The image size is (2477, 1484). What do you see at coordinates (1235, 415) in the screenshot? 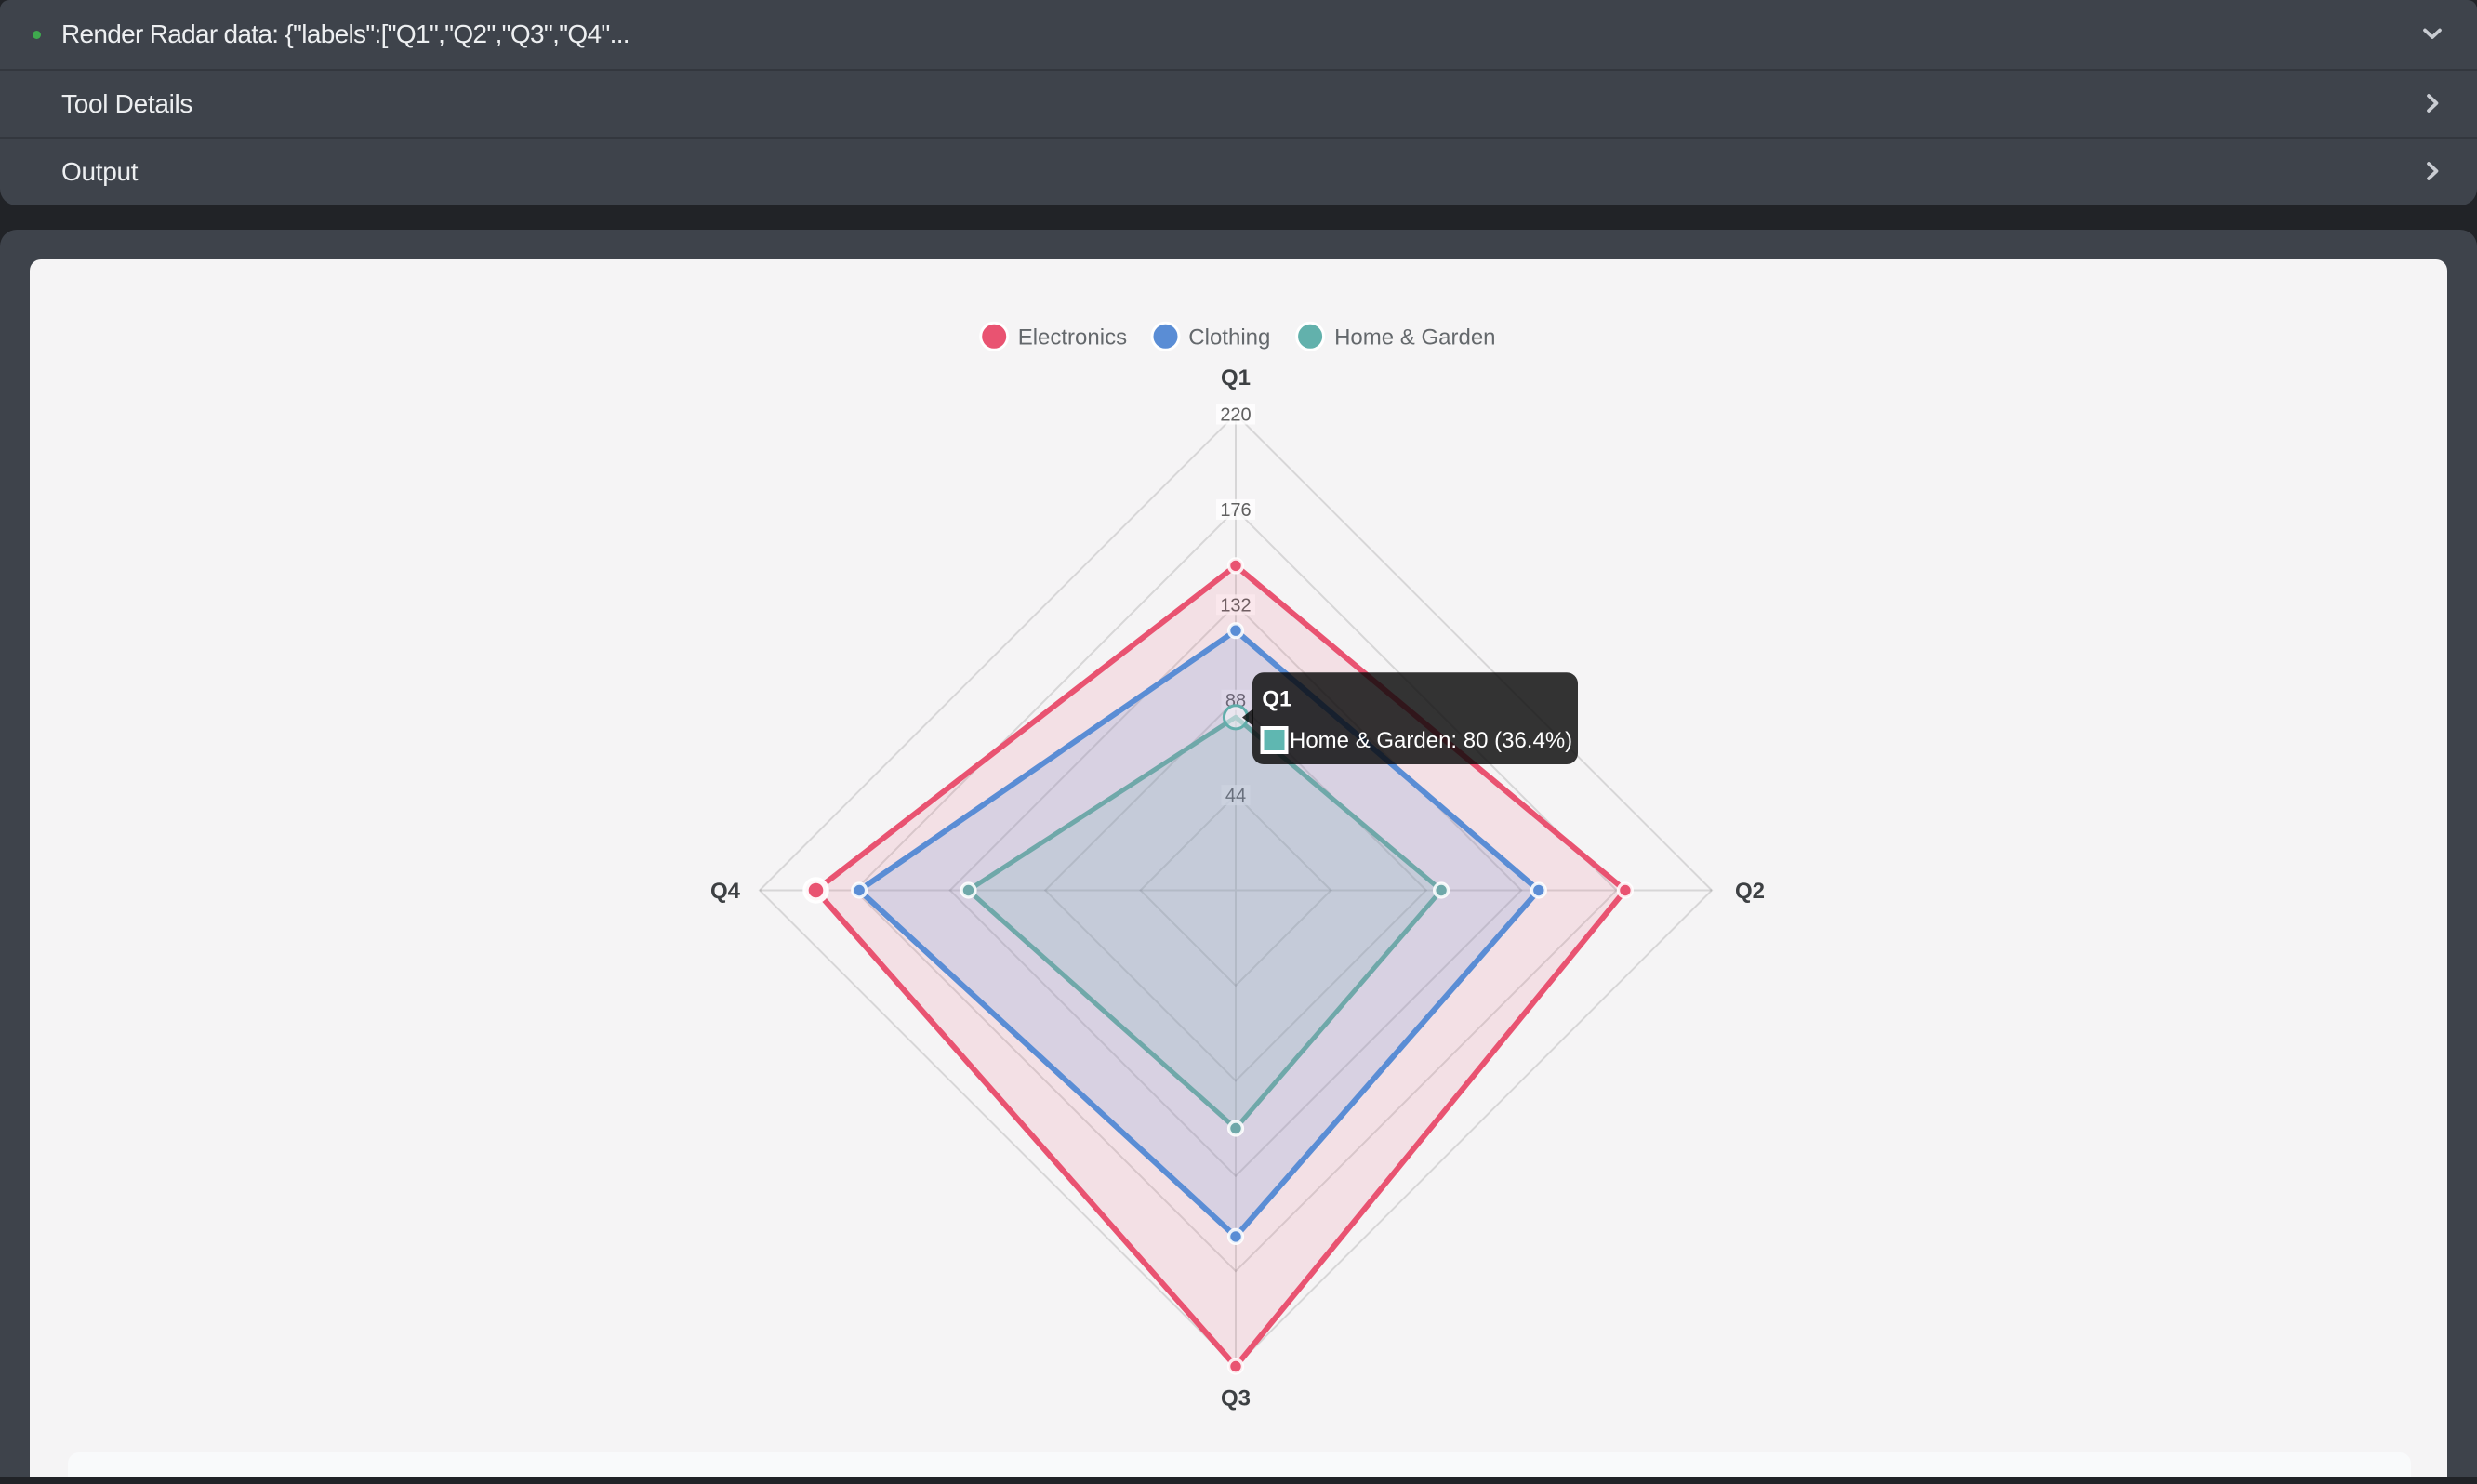
I see `svg-text: 220` at bounding box center [1235, 415].